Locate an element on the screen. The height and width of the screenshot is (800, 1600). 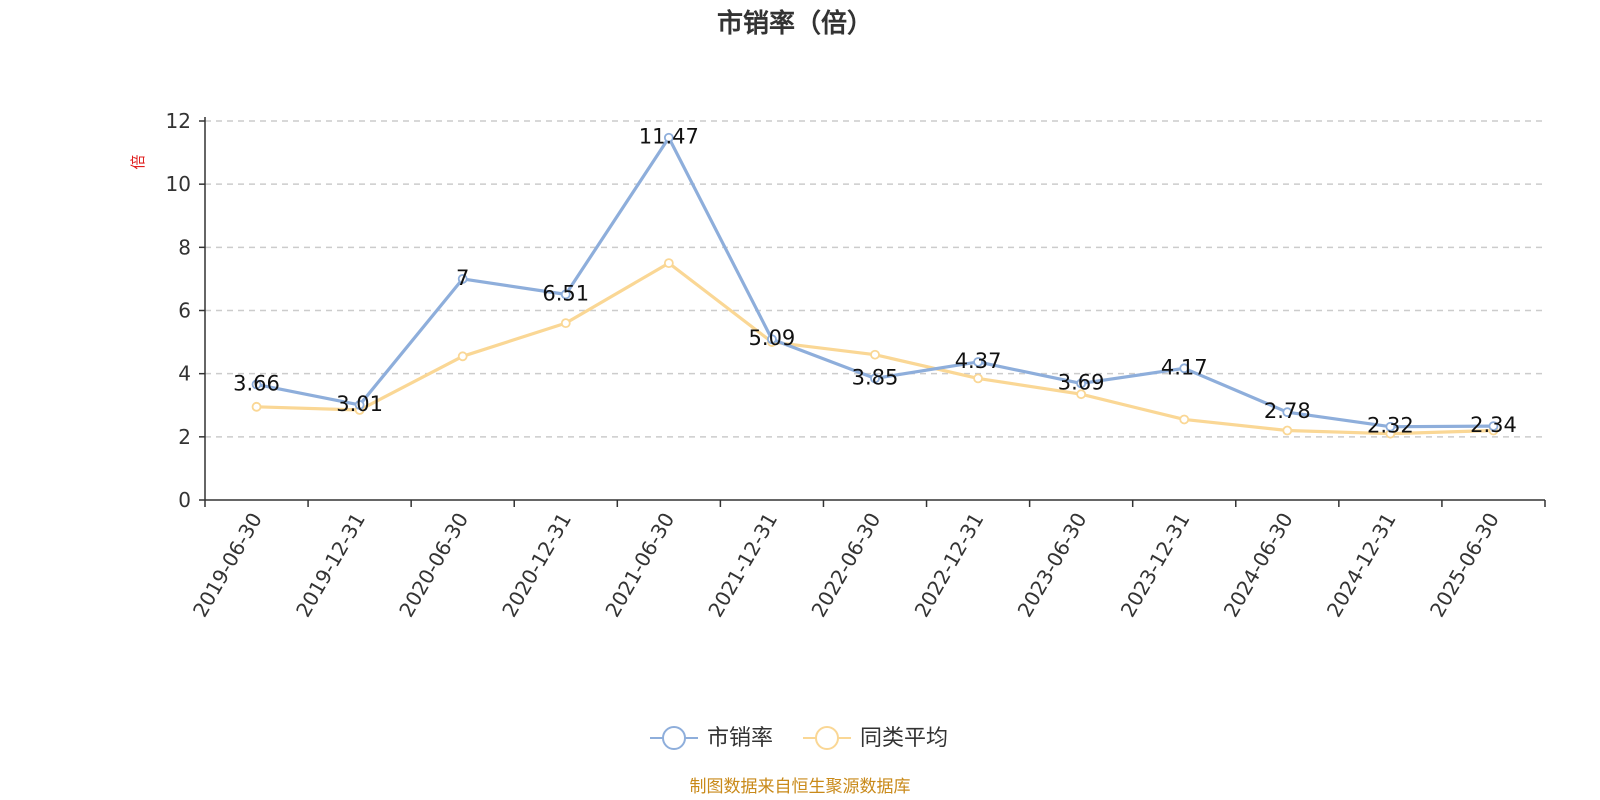
y-tick-label: 8 is located at coordinates (184, 247).